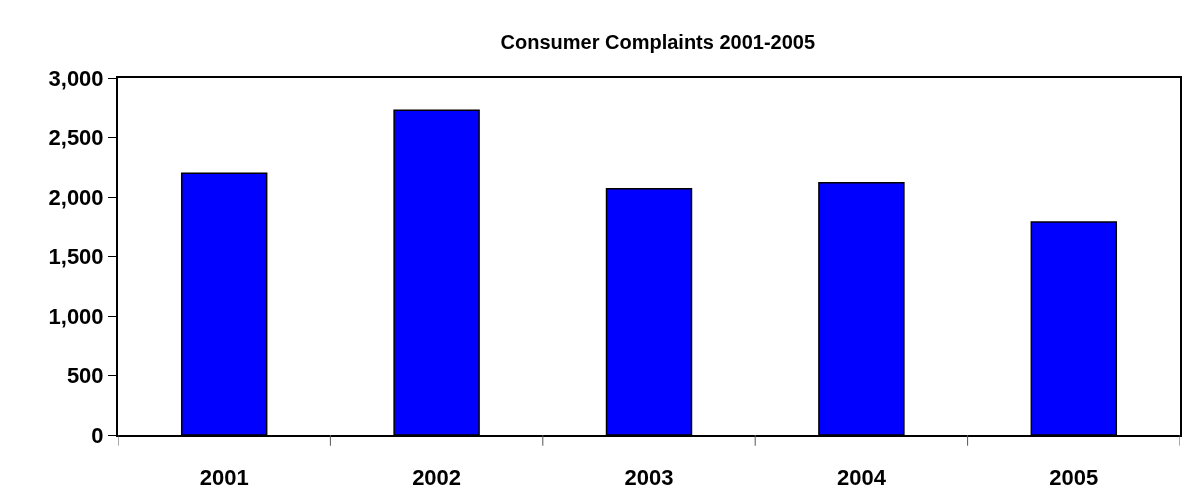 The image size is (1196, 498). What do you see at coordinates (224, 478) in the screenshot?
I see `x-tick-label: 2001` at bounding box center [224, 478].